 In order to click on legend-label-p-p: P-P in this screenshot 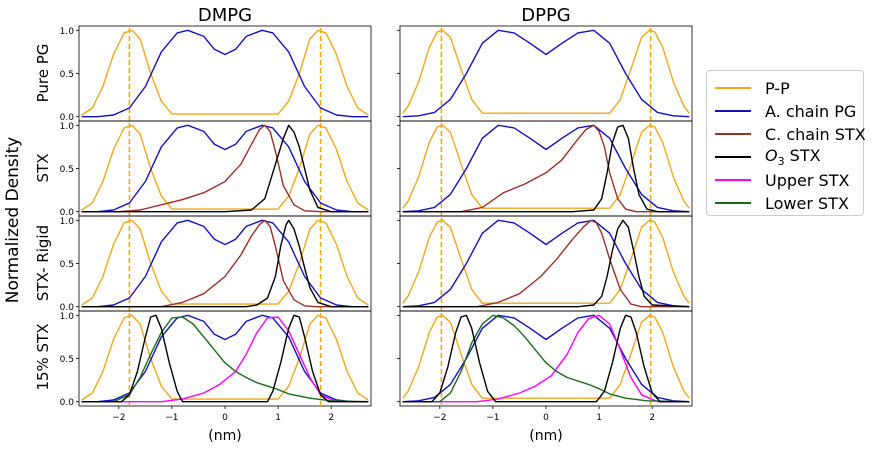, I will do `click(777, 88)`.